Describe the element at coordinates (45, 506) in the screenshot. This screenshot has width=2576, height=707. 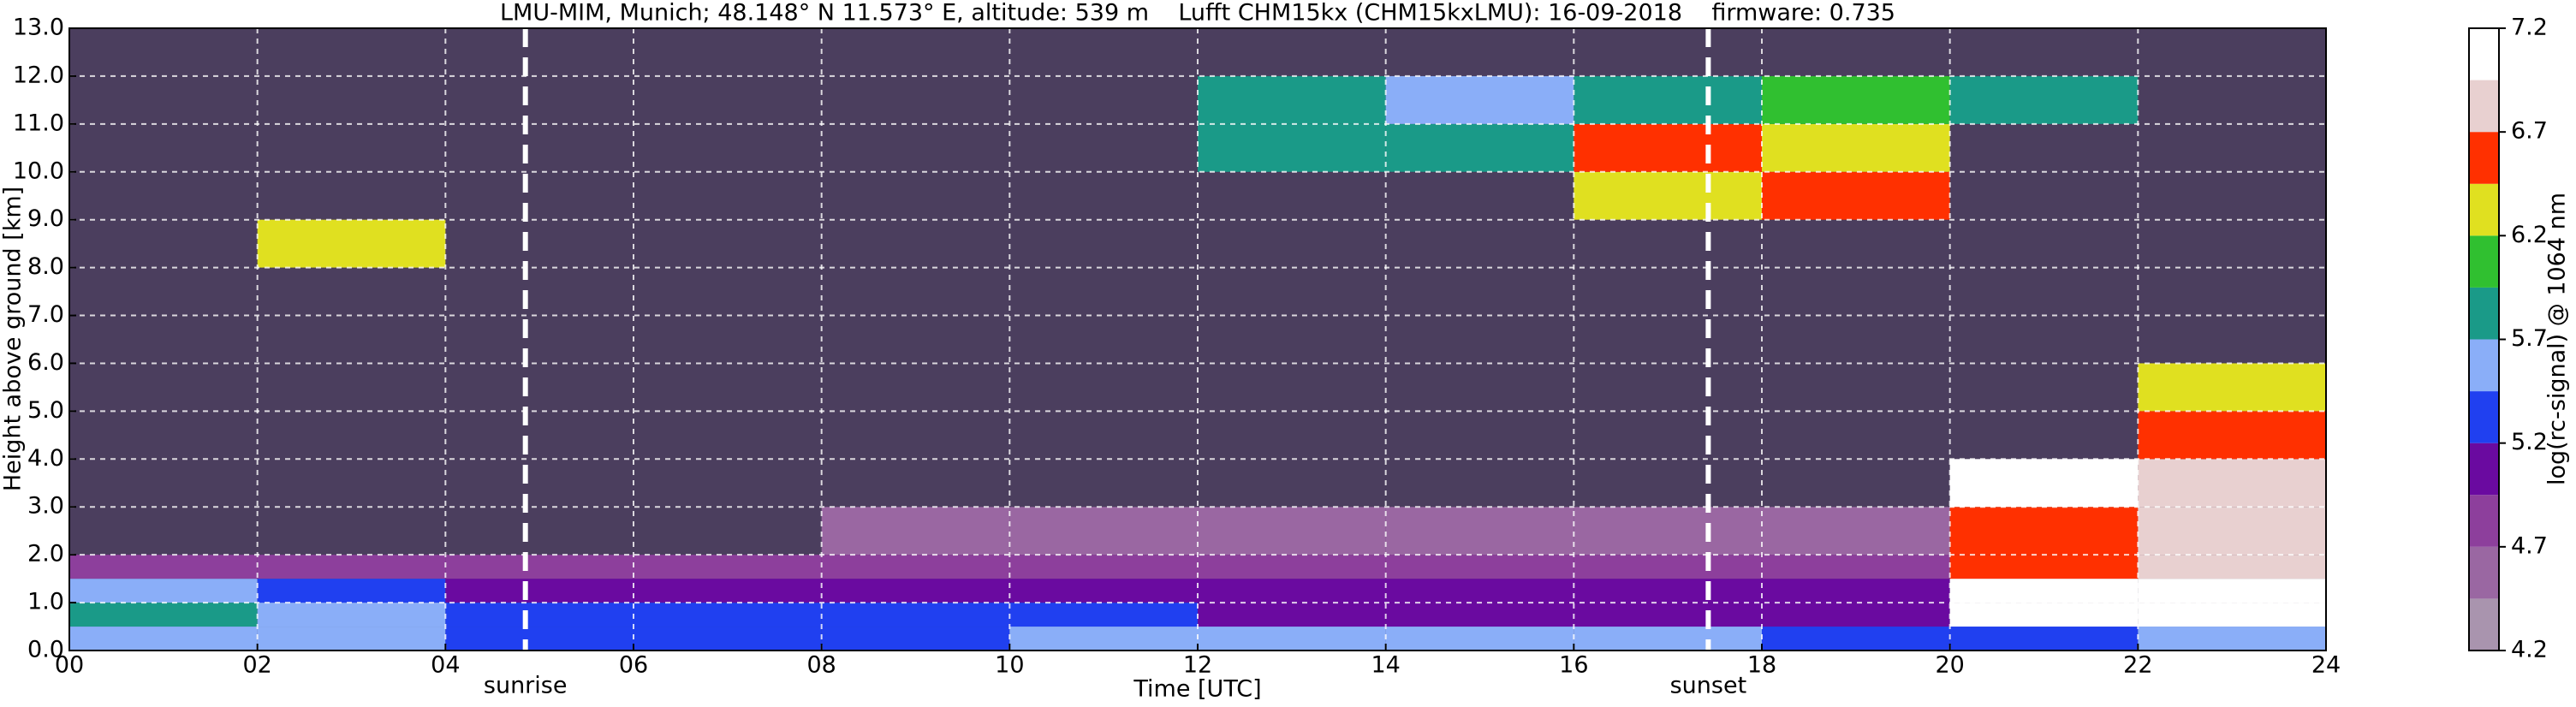
I see `y-tick-label: 3.0` at that location.